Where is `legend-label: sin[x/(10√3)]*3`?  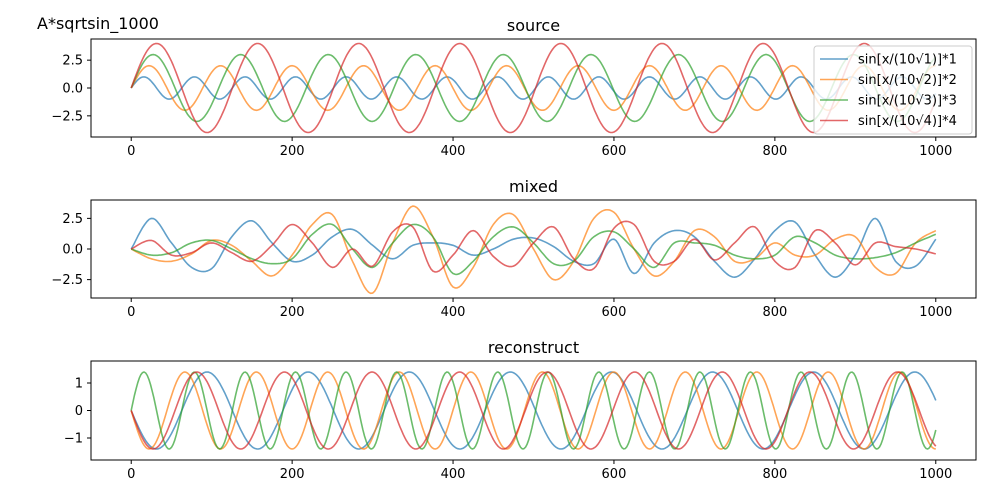 legend-label: sin[x/(10√3)]*3 is located at coordinates (907, 101).